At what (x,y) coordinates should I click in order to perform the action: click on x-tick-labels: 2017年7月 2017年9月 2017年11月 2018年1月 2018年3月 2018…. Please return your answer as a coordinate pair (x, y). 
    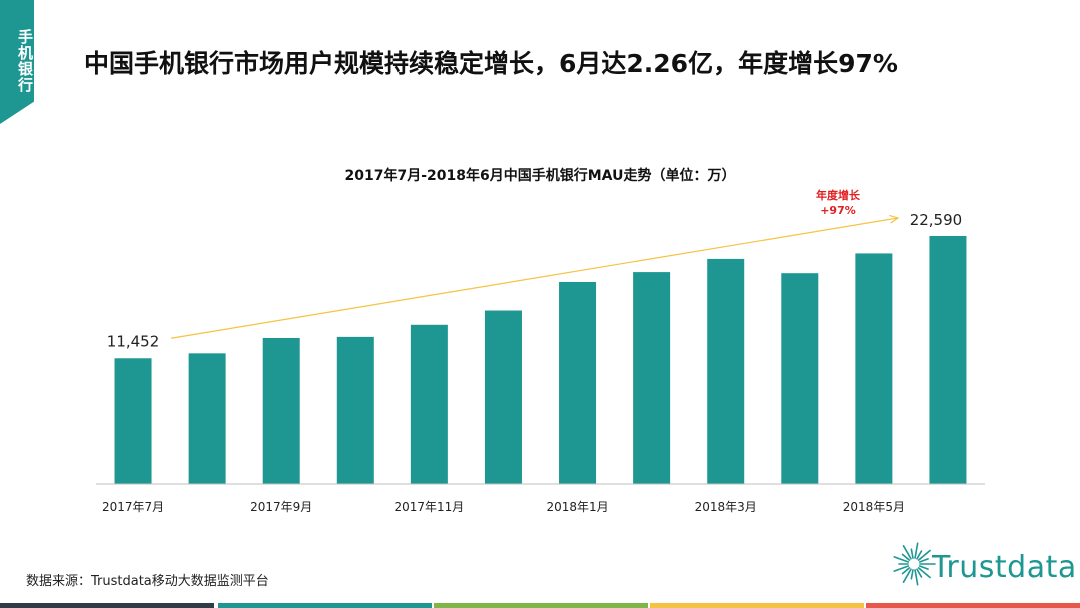
    Looking at the image, I should click on (503, 507).